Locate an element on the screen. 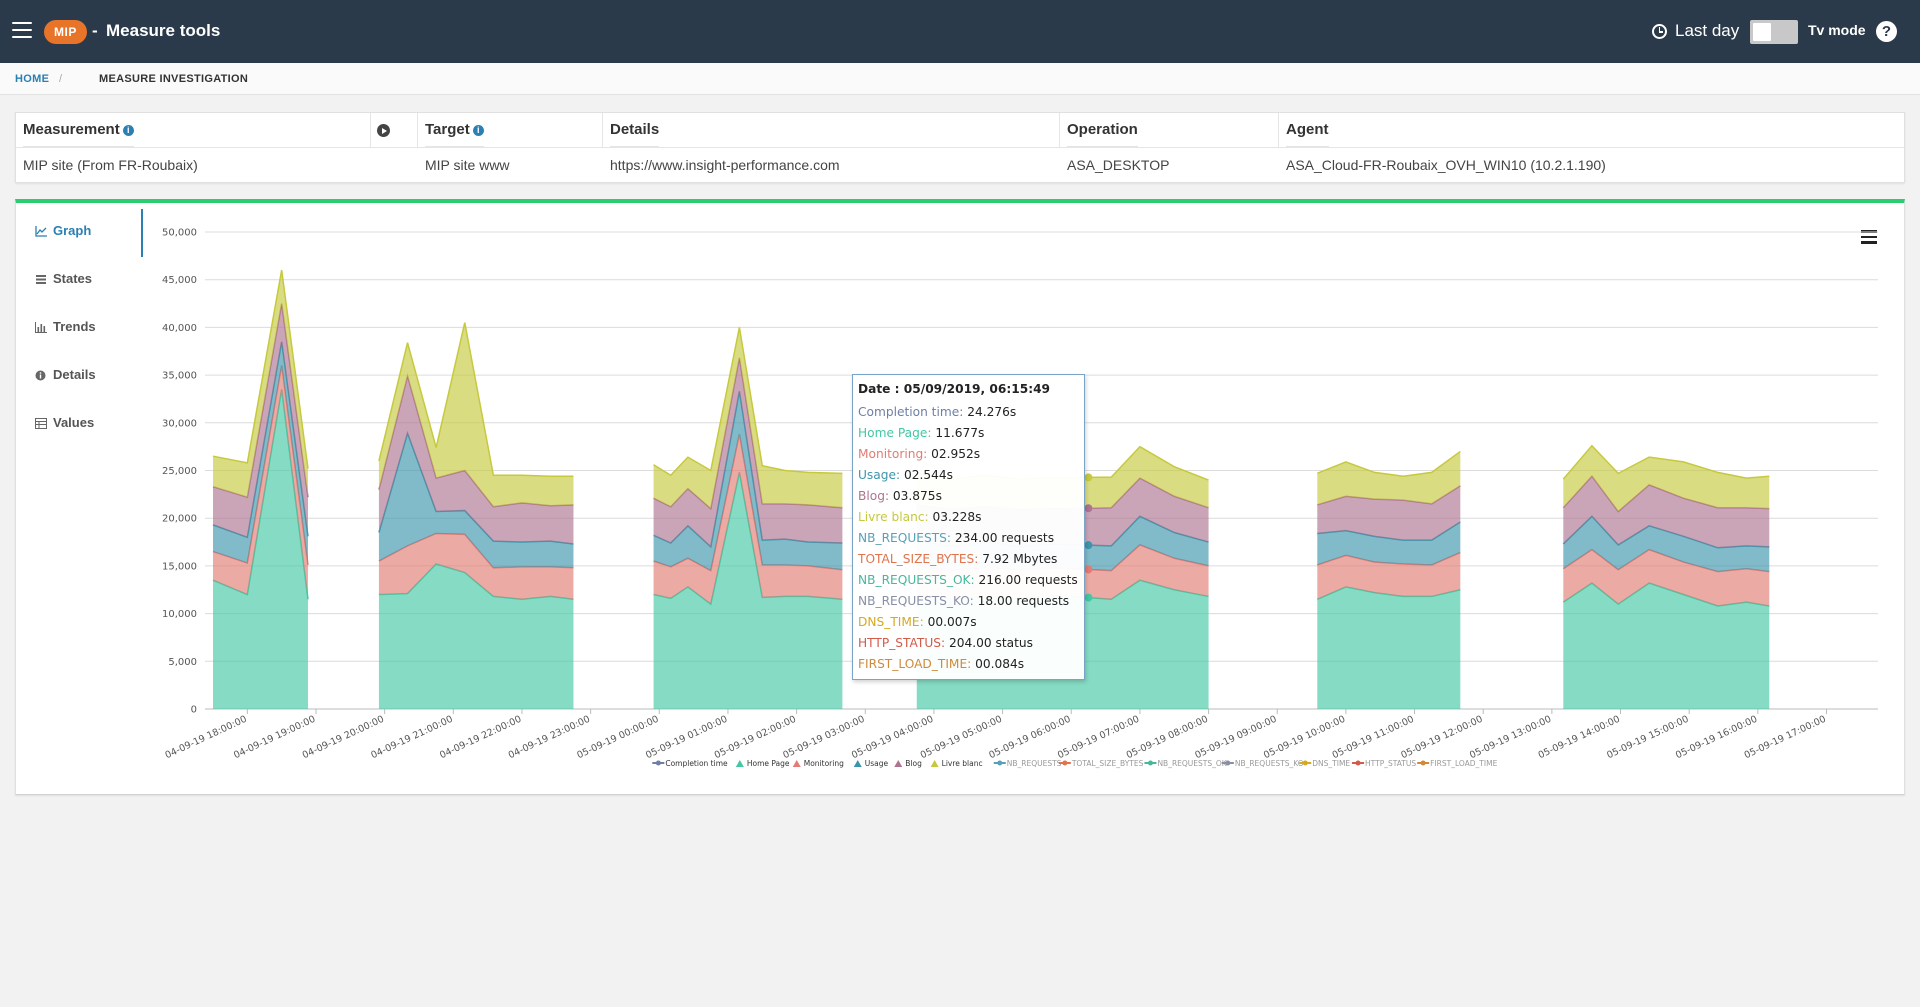 The height and width of the screenshot is (1007, 1920). legend-item: FIRST_LOAD_TIME is located at coordinates (1463, 763).